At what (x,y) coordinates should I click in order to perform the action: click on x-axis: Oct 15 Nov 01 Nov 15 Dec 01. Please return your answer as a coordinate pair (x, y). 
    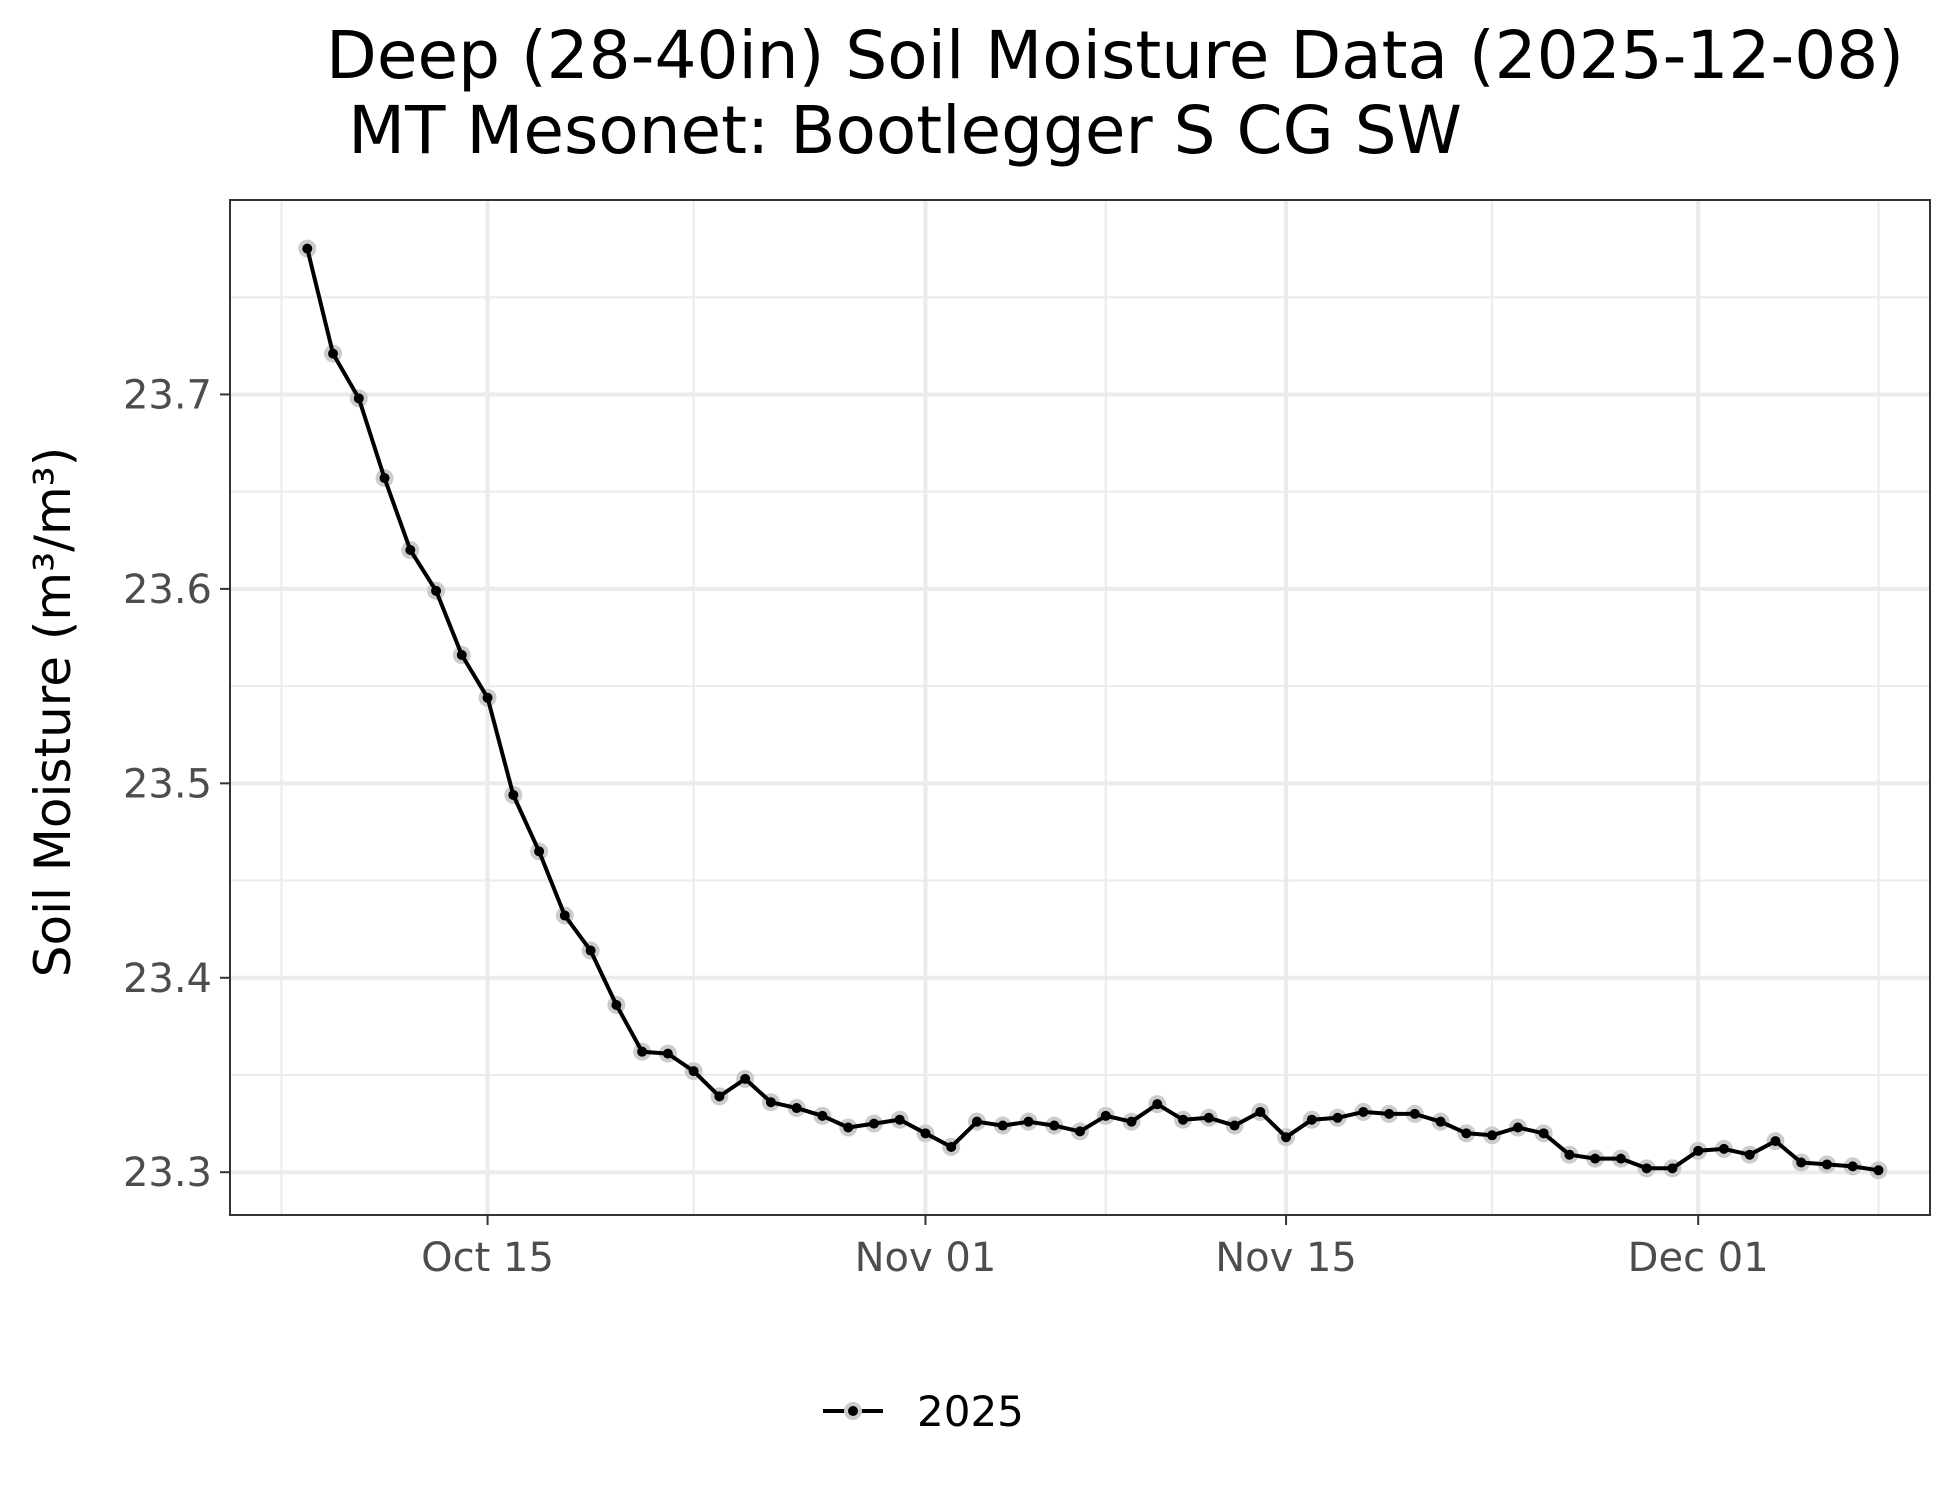
    Looking at the image, I should click on (1095, 1248).